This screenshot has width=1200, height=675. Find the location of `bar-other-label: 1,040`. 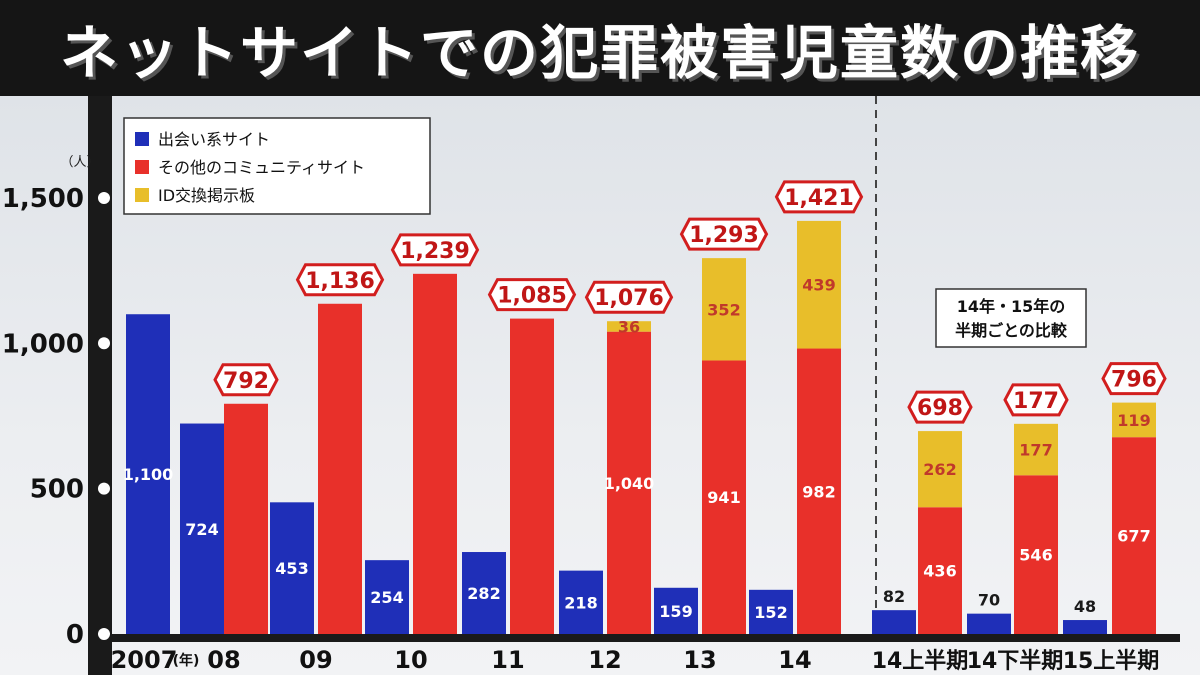

bar-other-label: 1,040 is located at coordinates (629, 483).